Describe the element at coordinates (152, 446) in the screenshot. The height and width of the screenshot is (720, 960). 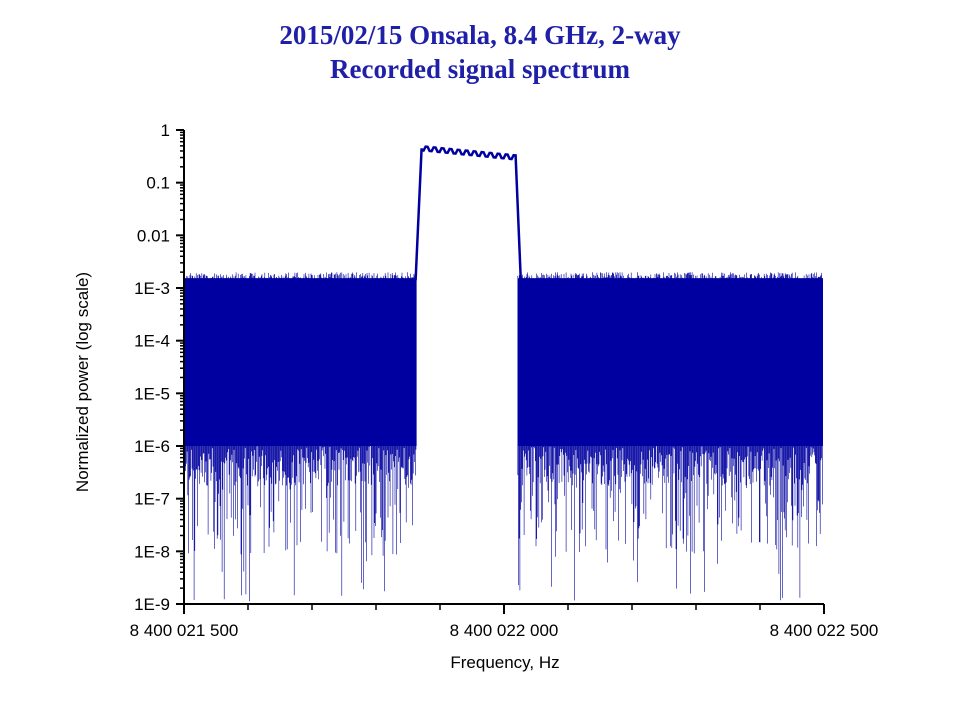
I see `y-tick-label: 1E-6` at that location.